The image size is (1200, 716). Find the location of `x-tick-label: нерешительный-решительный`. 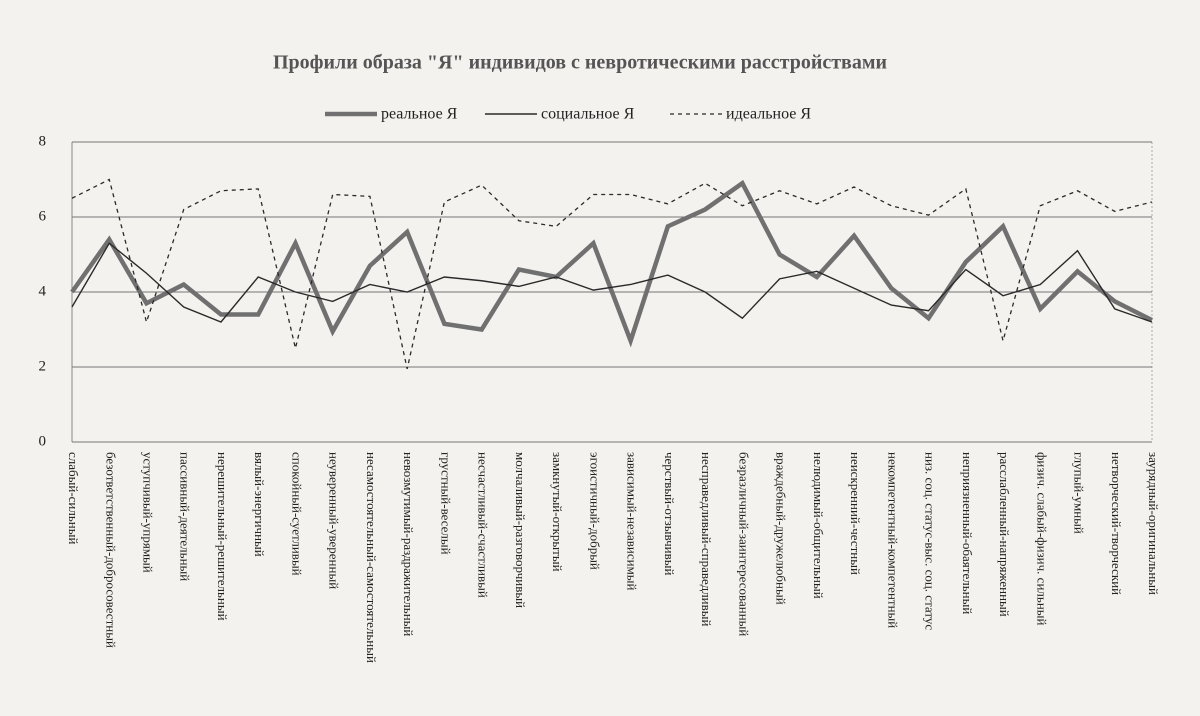

x-tick-label: нерешительный-решительный is located at coordinates (222, 536).